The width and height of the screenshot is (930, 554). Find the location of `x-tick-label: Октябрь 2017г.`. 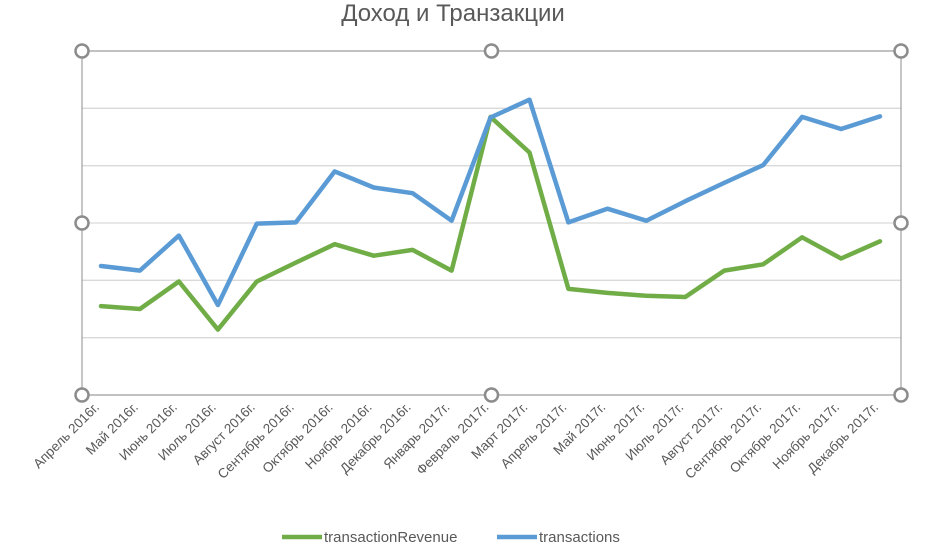

x-tick-label: Октябрь 2017г. is located at coordinates (765, 438).